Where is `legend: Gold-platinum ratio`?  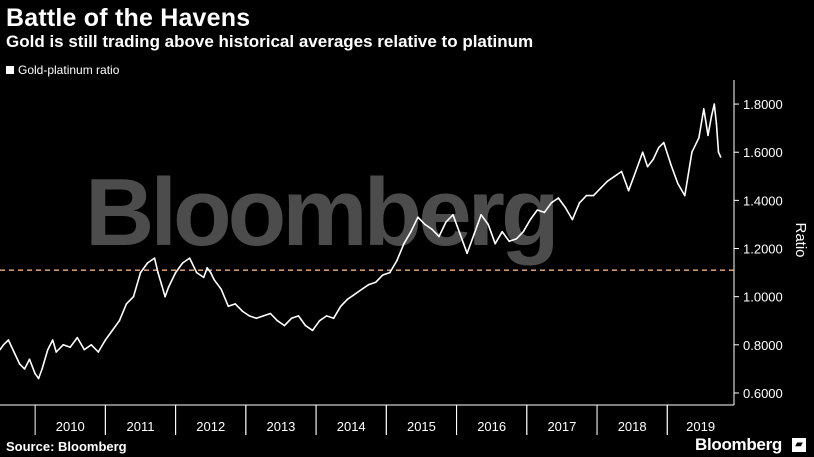
legend: Gold-platinum ratio is located at coordinates (62, 70).